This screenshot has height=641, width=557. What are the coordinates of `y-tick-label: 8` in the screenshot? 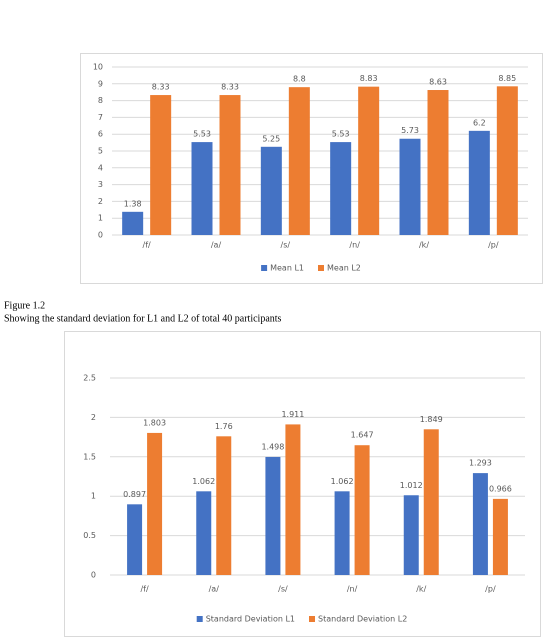 It's located at (100, 100).